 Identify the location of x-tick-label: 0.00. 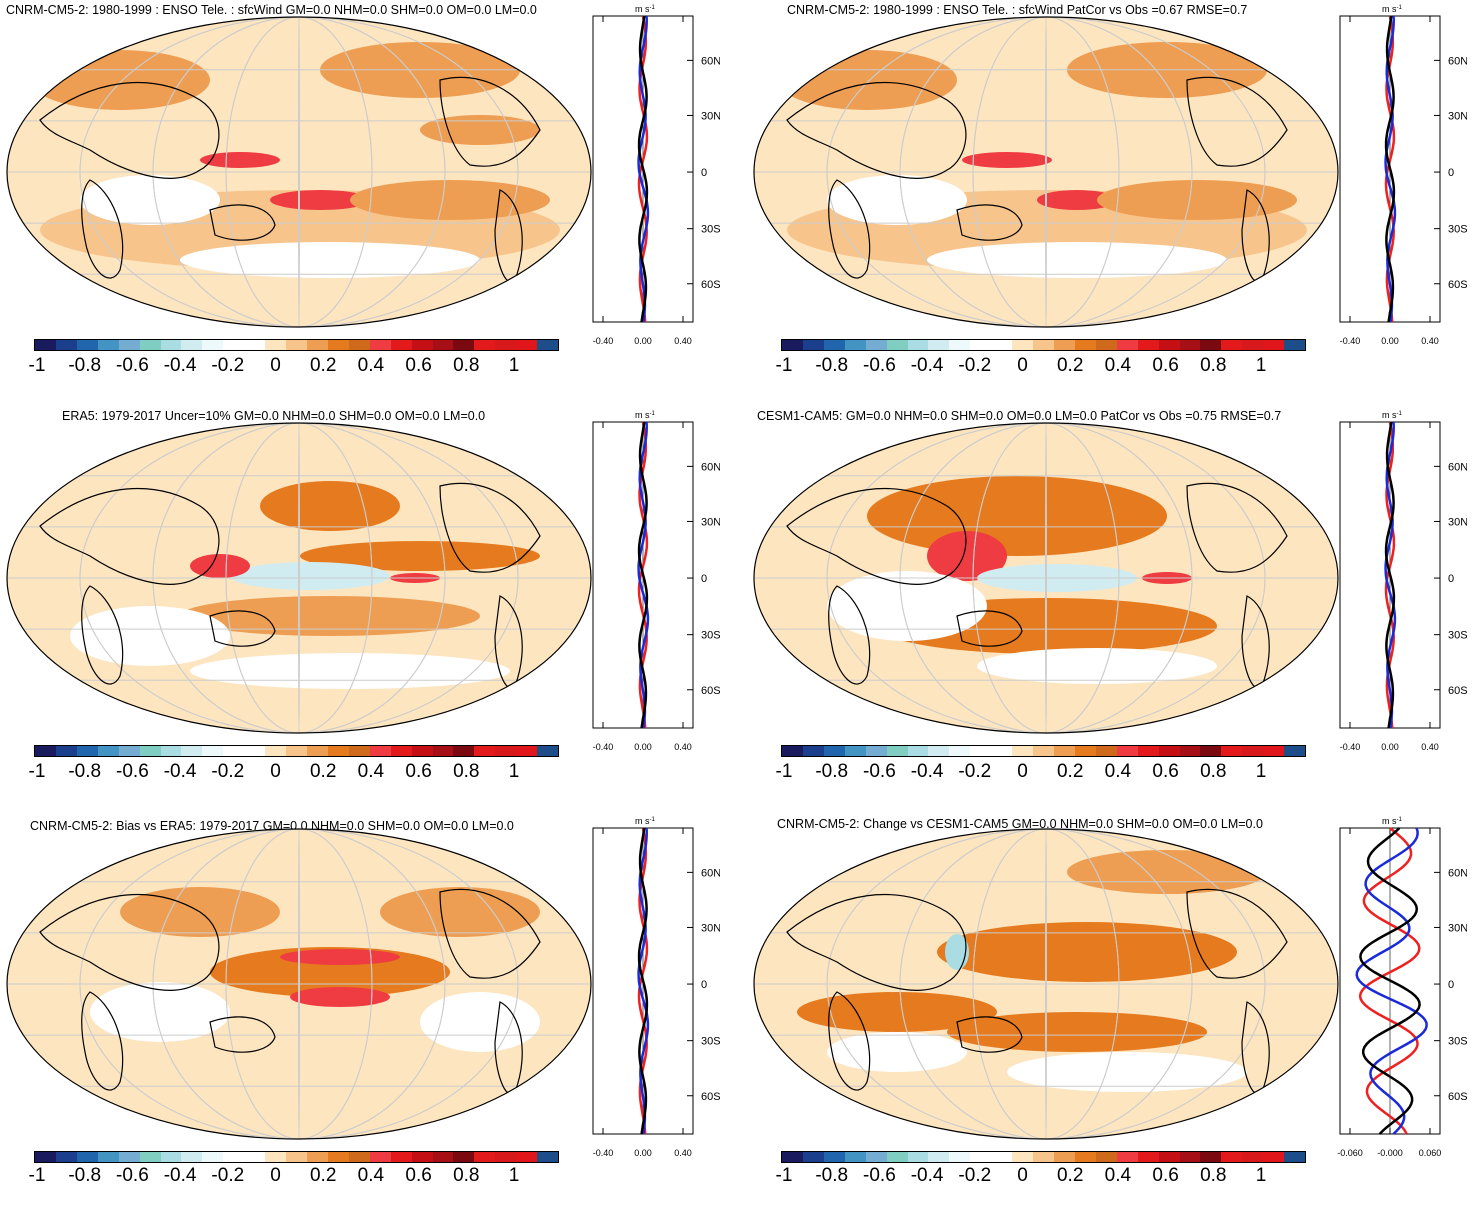
(1390, 747).